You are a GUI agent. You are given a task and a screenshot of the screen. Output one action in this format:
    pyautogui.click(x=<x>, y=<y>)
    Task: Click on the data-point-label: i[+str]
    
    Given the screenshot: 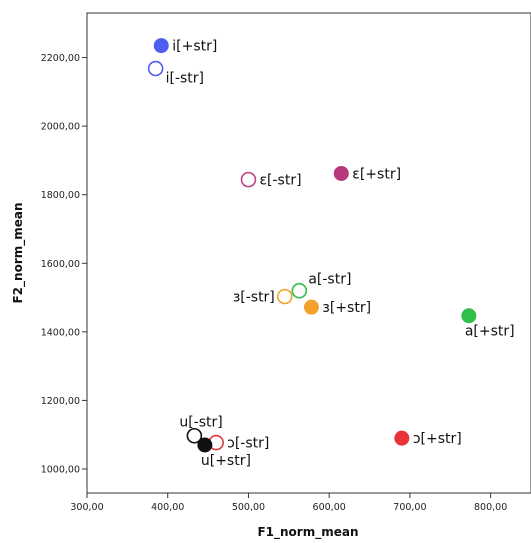 What is the action you would take?
    pyautogui.click(x=194, y=47)
    